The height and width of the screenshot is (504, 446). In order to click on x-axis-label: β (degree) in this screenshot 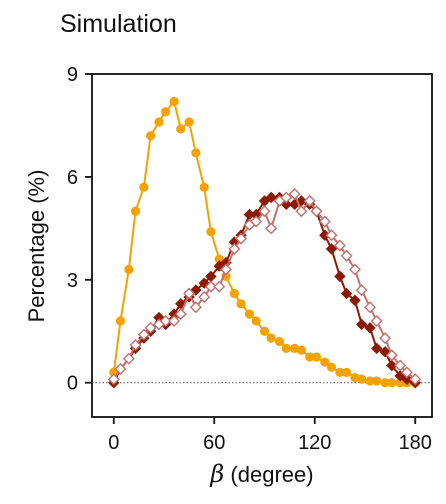, I will do `click(261, 474)`.